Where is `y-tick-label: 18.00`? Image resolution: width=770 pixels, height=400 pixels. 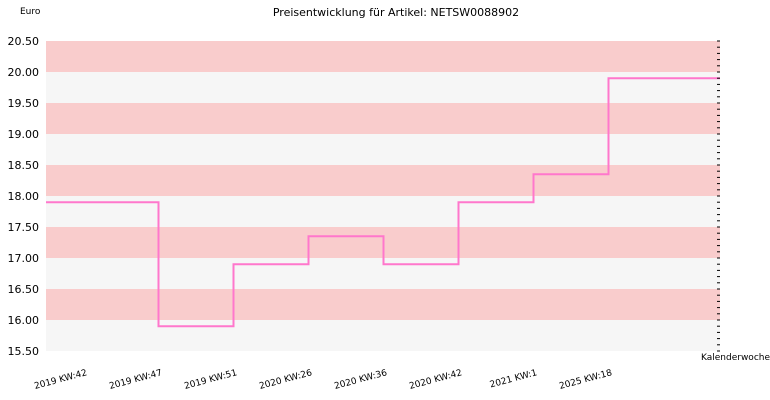
y-tick-label: 18.00 is located at coordinates (24, 196).